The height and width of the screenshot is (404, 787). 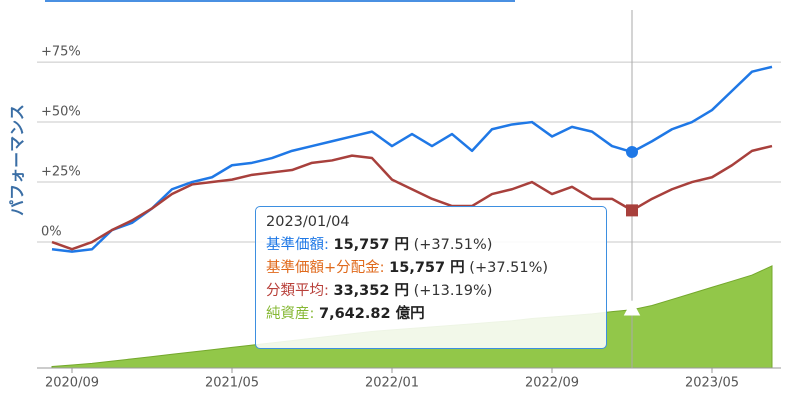 What do you see at coordinates (61, 52) in the screenshot?
I see `y-tick-label: +75%` at bounding box center [61, 52].